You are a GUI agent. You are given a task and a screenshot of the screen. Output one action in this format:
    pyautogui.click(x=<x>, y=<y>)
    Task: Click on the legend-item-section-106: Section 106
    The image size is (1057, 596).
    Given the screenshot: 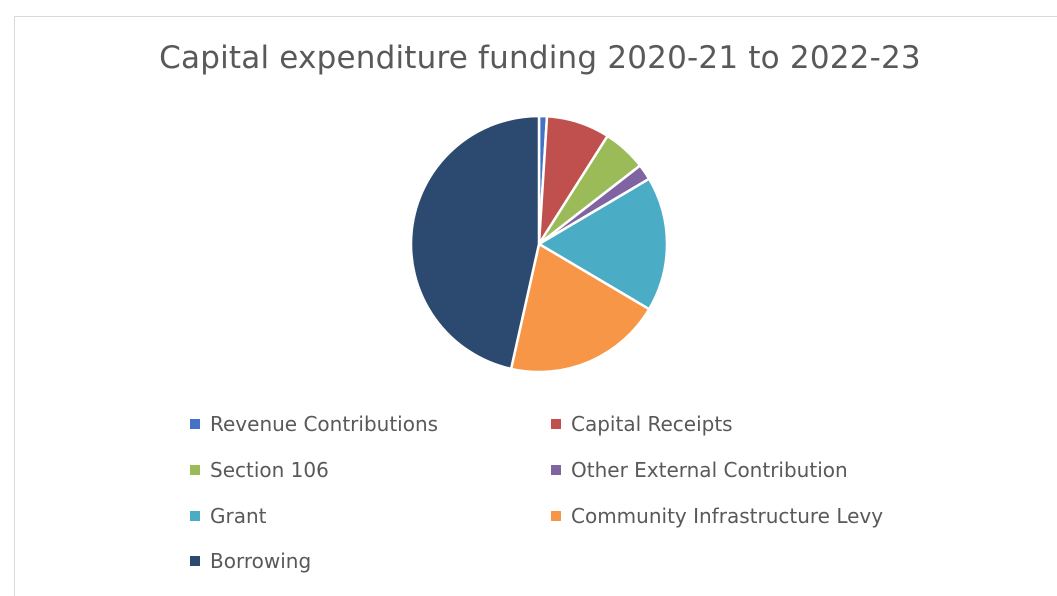 What is the action you would take?
    pyautogui.click(x=259, y=470)
    